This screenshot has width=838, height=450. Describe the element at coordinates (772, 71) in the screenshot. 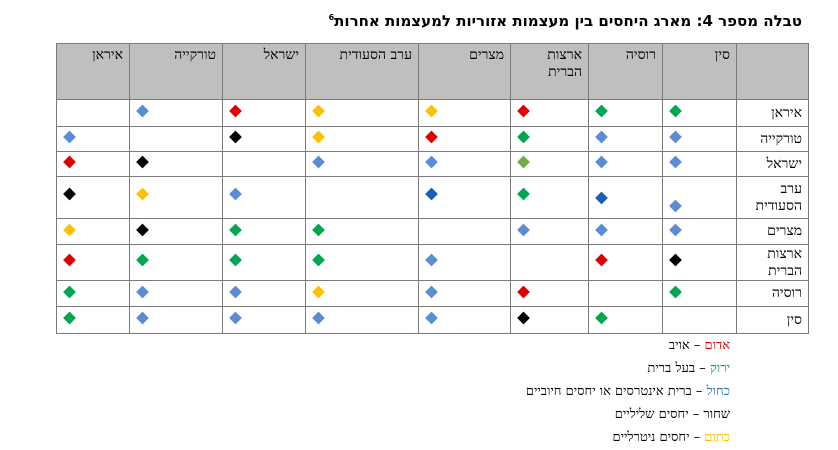

I see `header-corner` at that location.